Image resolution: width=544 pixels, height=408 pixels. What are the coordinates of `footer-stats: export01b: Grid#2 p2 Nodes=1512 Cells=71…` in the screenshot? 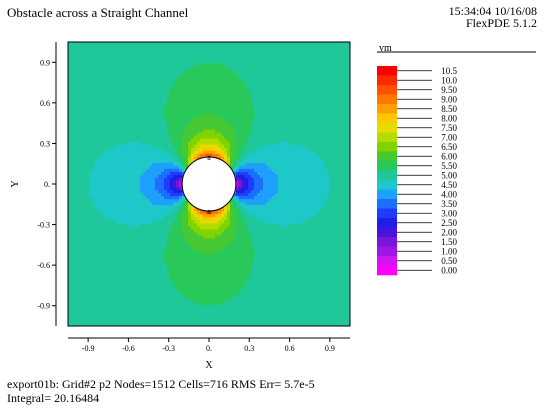 It's located at (161, 384).